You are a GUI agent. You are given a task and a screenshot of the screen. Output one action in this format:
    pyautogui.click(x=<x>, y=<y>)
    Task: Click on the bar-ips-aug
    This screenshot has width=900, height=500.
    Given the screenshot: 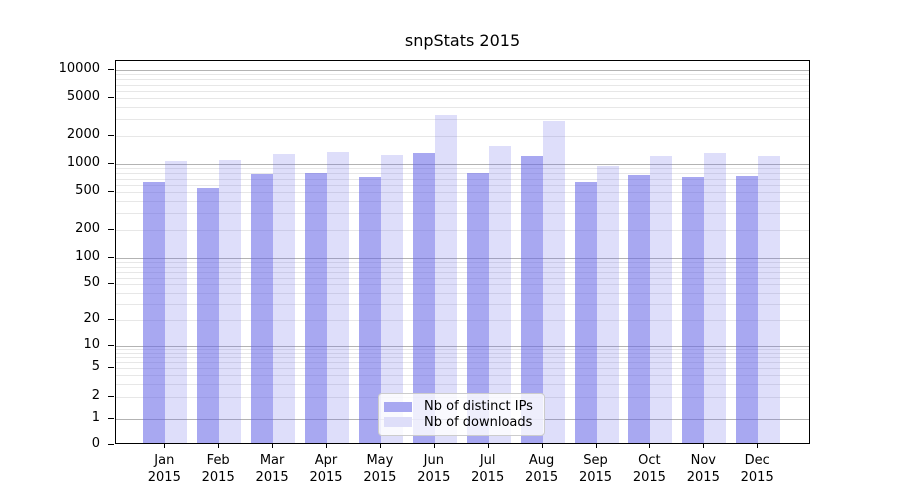 What is the action you would take?
    pyautogui.click(x=531, y=299)
    